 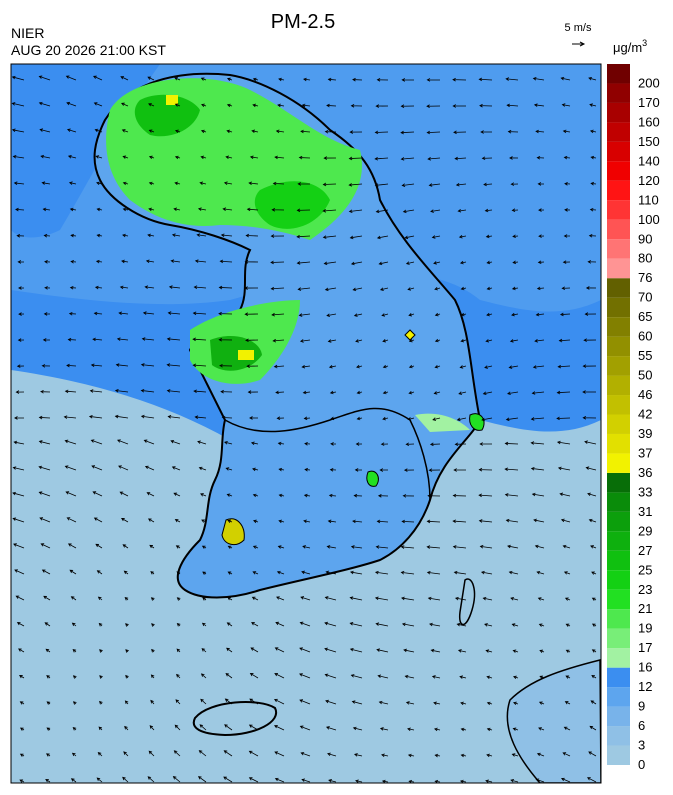 I want to click on colorbar-label: 50, so click(x=645, y=375).